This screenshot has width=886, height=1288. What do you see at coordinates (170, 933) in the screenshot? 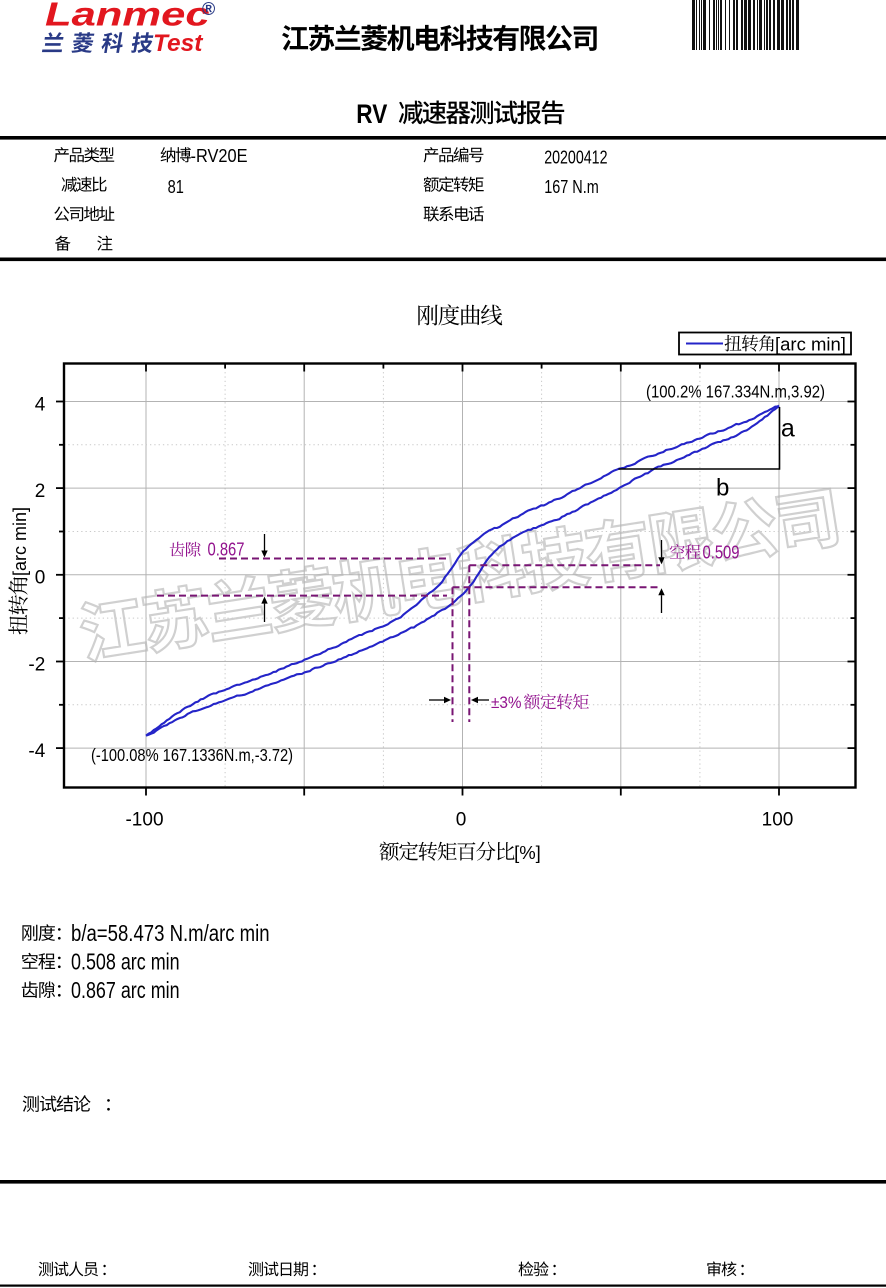
I see `svg-text: b/a=58.473 N.m/arc min` at bounding box center [170, 933].